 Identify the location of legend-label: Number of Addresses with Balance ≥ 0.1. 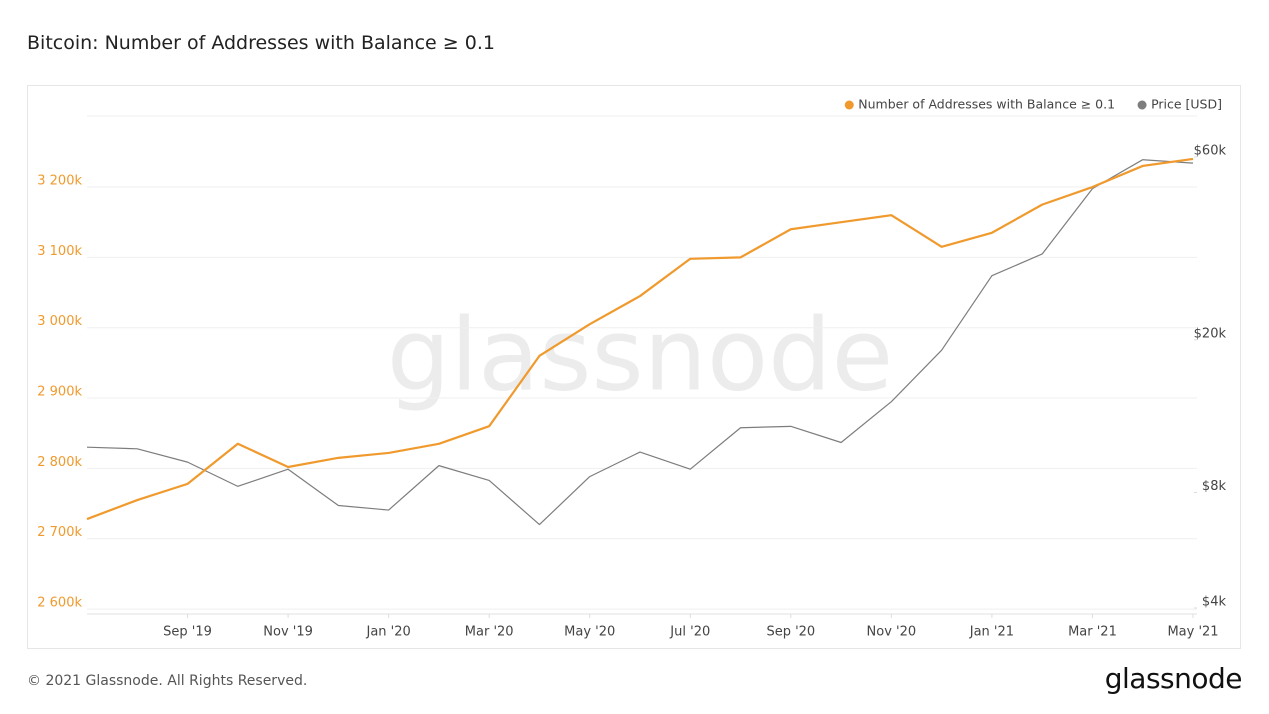
(986, 104).